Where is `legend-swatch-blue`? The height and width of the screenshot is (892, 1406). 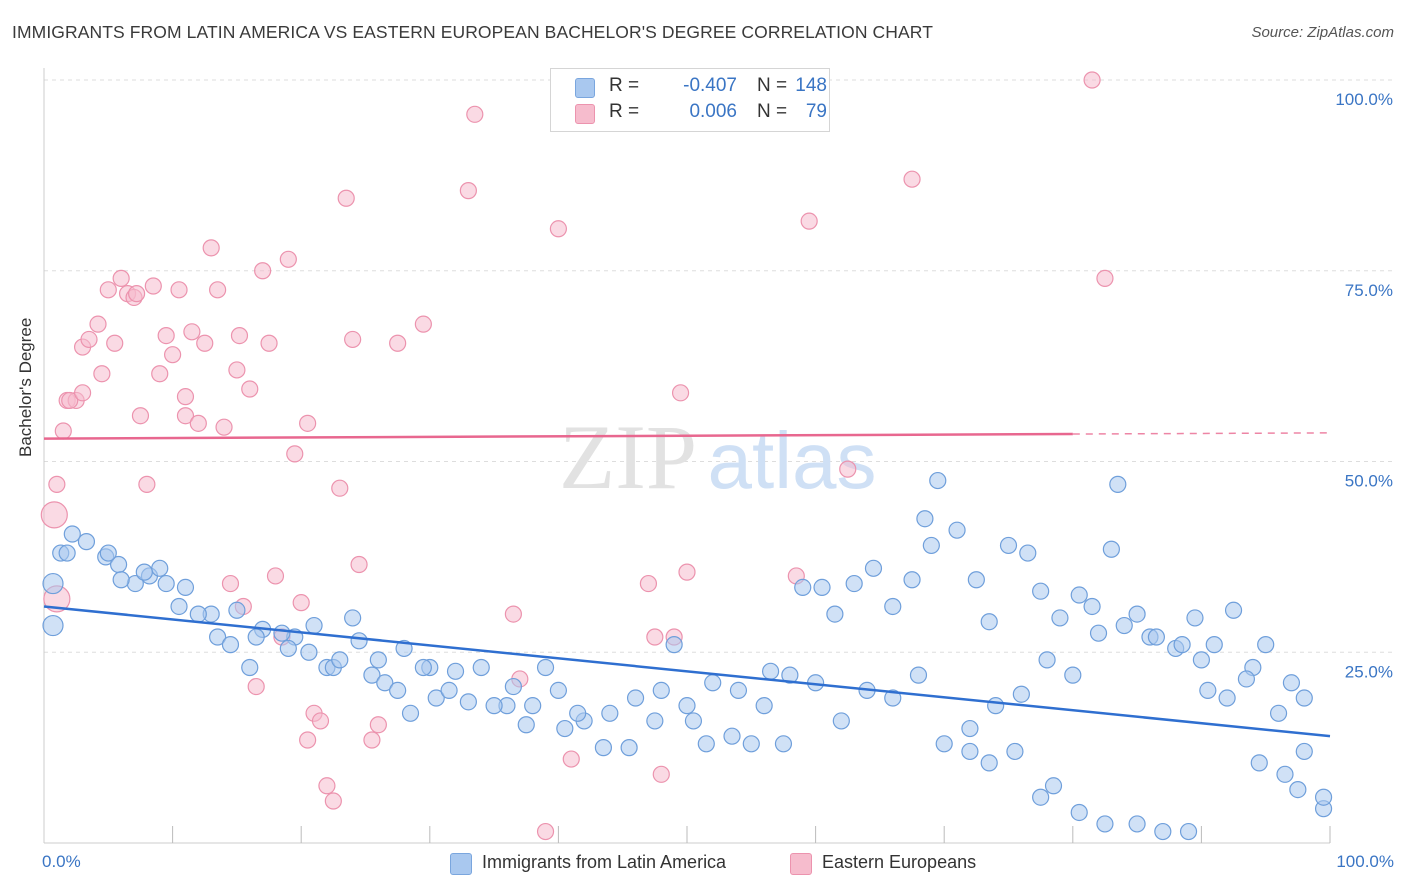 legend-swatch-blue is located at coordinates (585, 88).